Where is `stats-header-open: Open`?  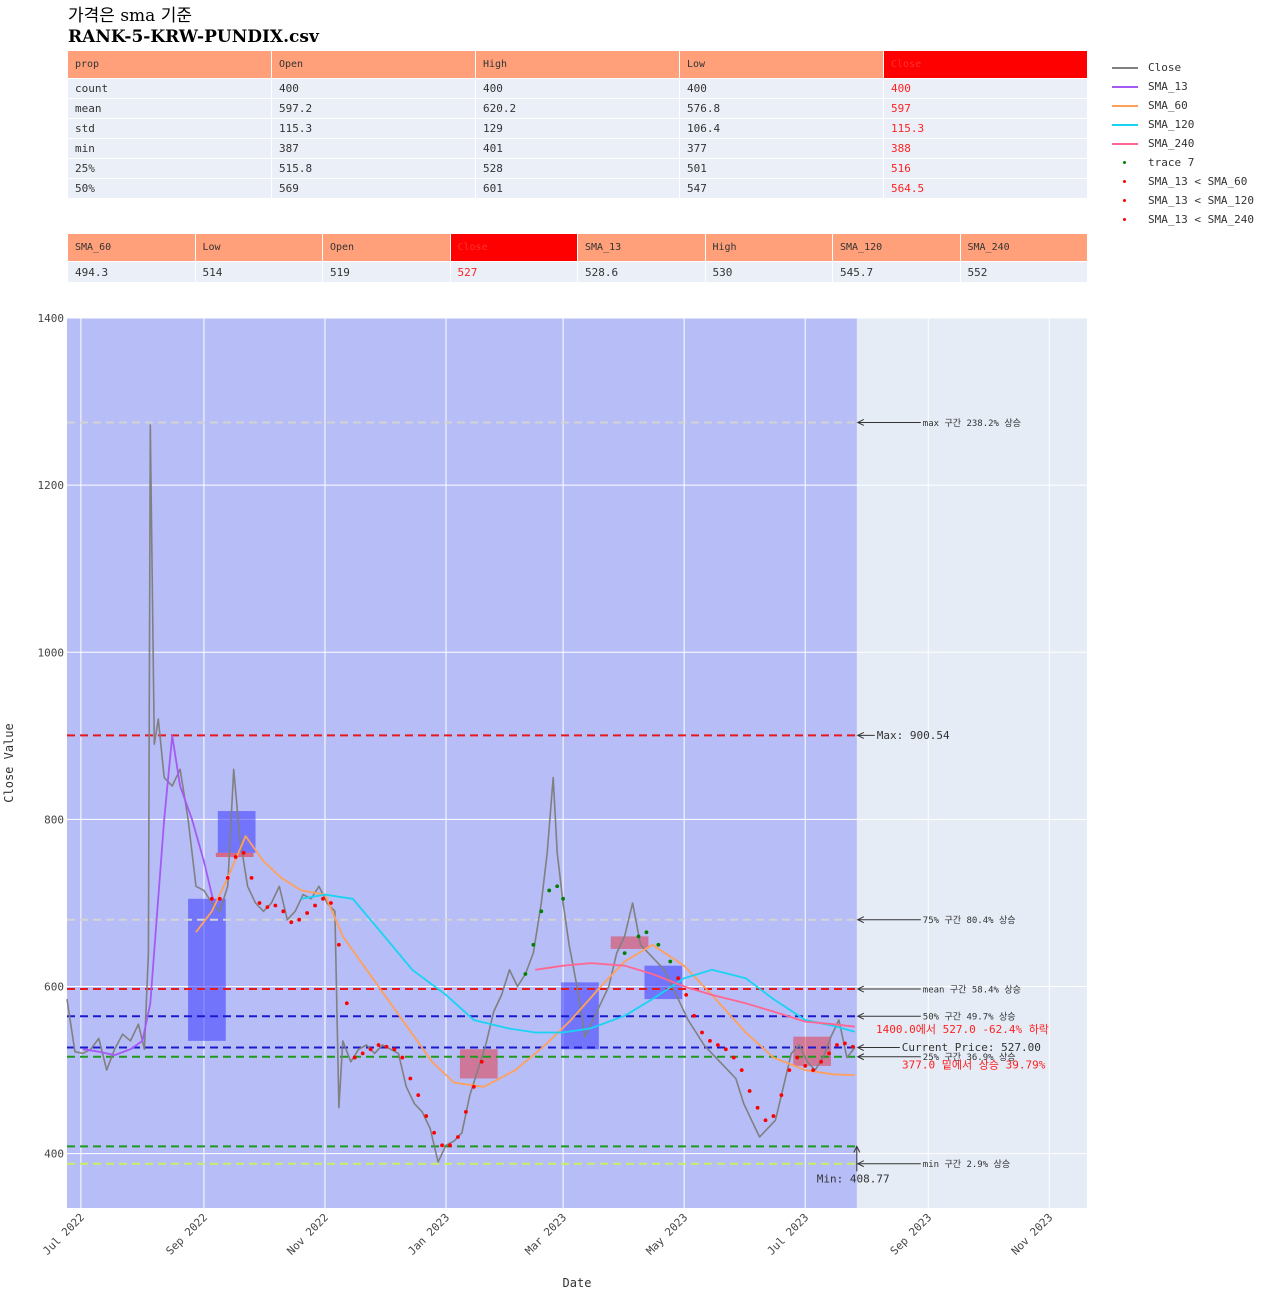
stats-header-open: Open is located at coordinates (373, 64).